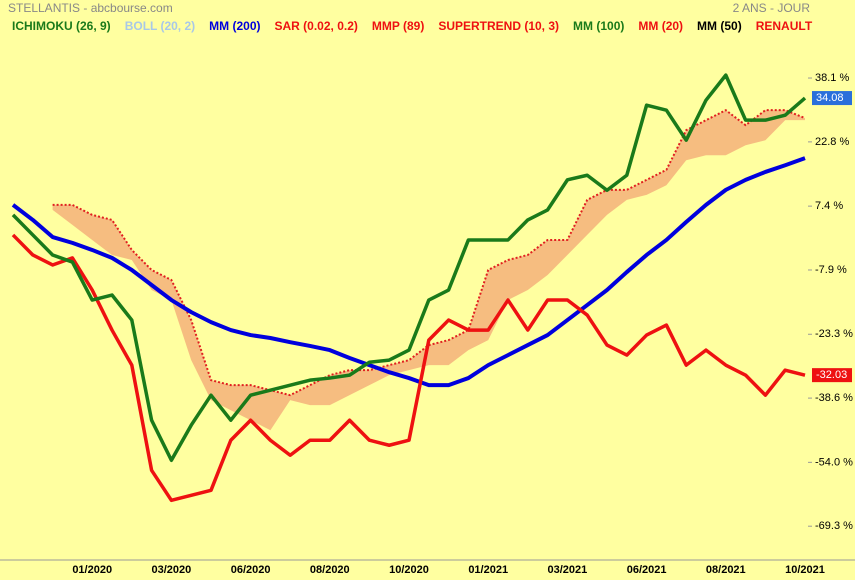 This screenshot has height=580, width=855. I want to click on legend-entry: MMP (89), so click(398, 26).